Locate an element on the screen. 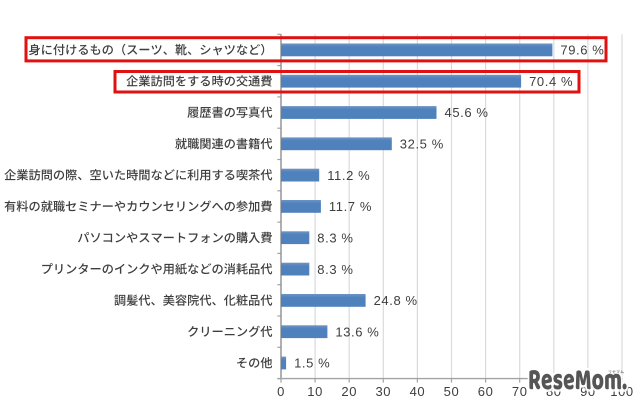 This screenshot has height=404, width=640. svg-text: 79.6 % is located at coordinates (582, 50).